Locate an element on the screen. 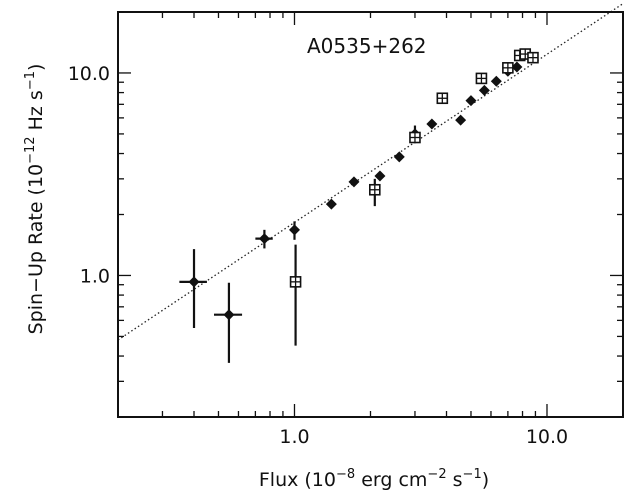  y-axis-title: Spin−Up Rate (10−12 Hz s−1) is located at coordinates (35, 199).